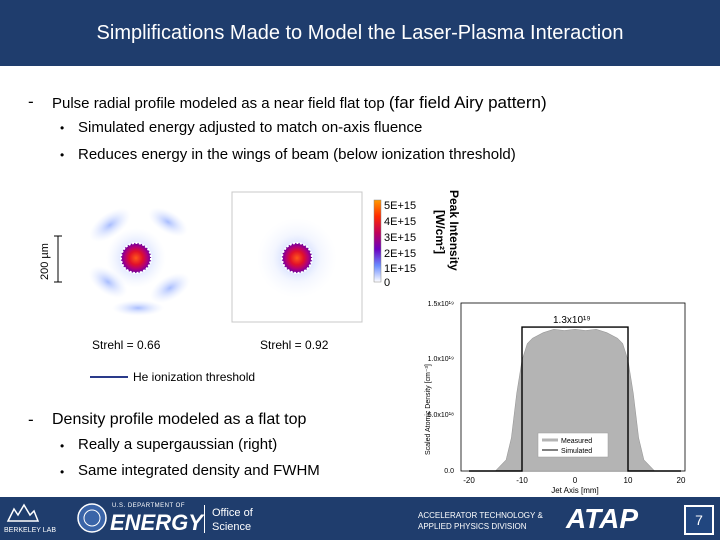 This screenshot has height=540, width=720. What do you see at coordinates (126, 345) in the screenshot?
I see `strehl-left: Strehl = 0.66` at bounding box center [126, 345].